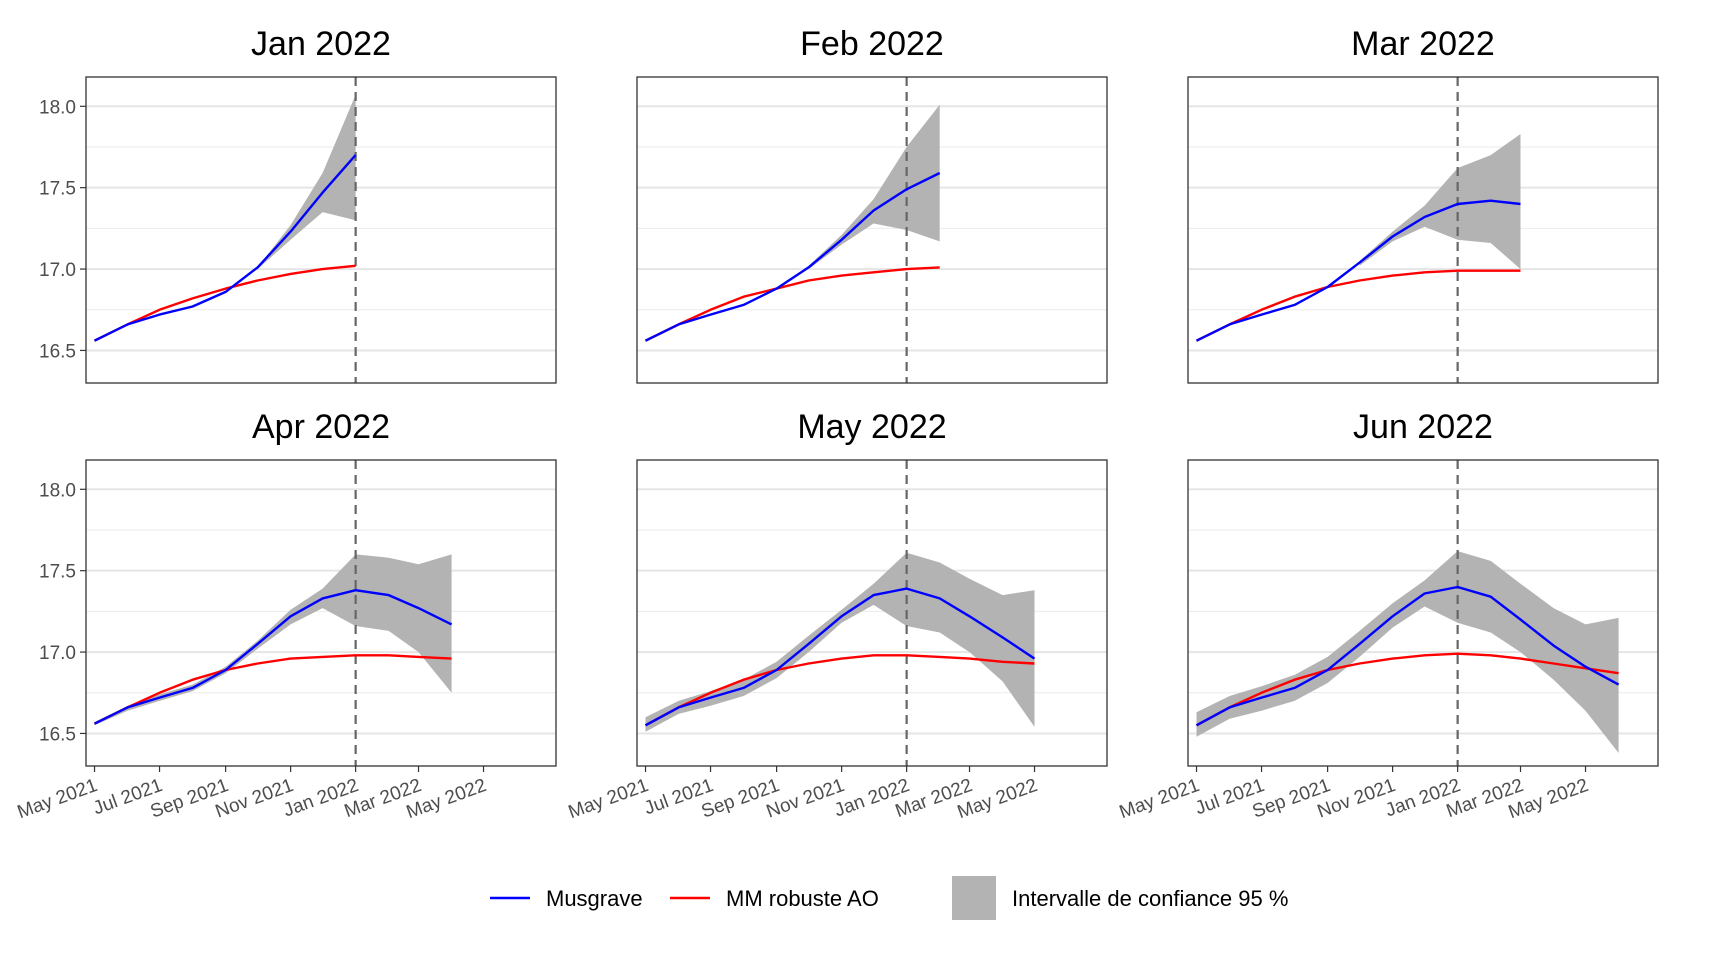 Image resolution: width=1728 pixels, height=960 pixels. I want to click on legend-label-robust: MM robuste AO, so click(802, 898).